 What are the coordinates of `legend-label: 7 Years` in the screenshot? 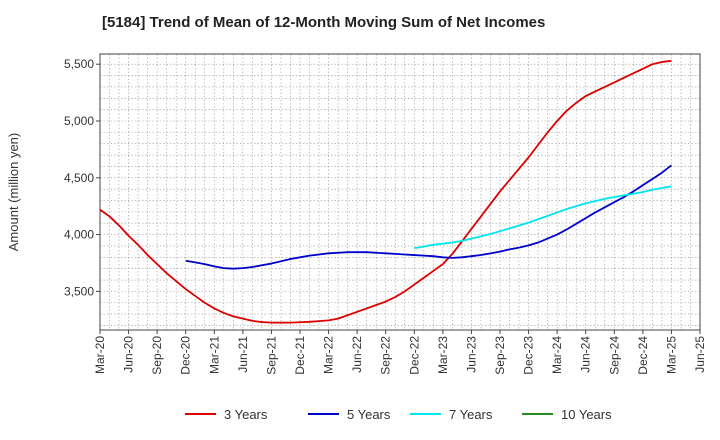 It's located at (471, 414).